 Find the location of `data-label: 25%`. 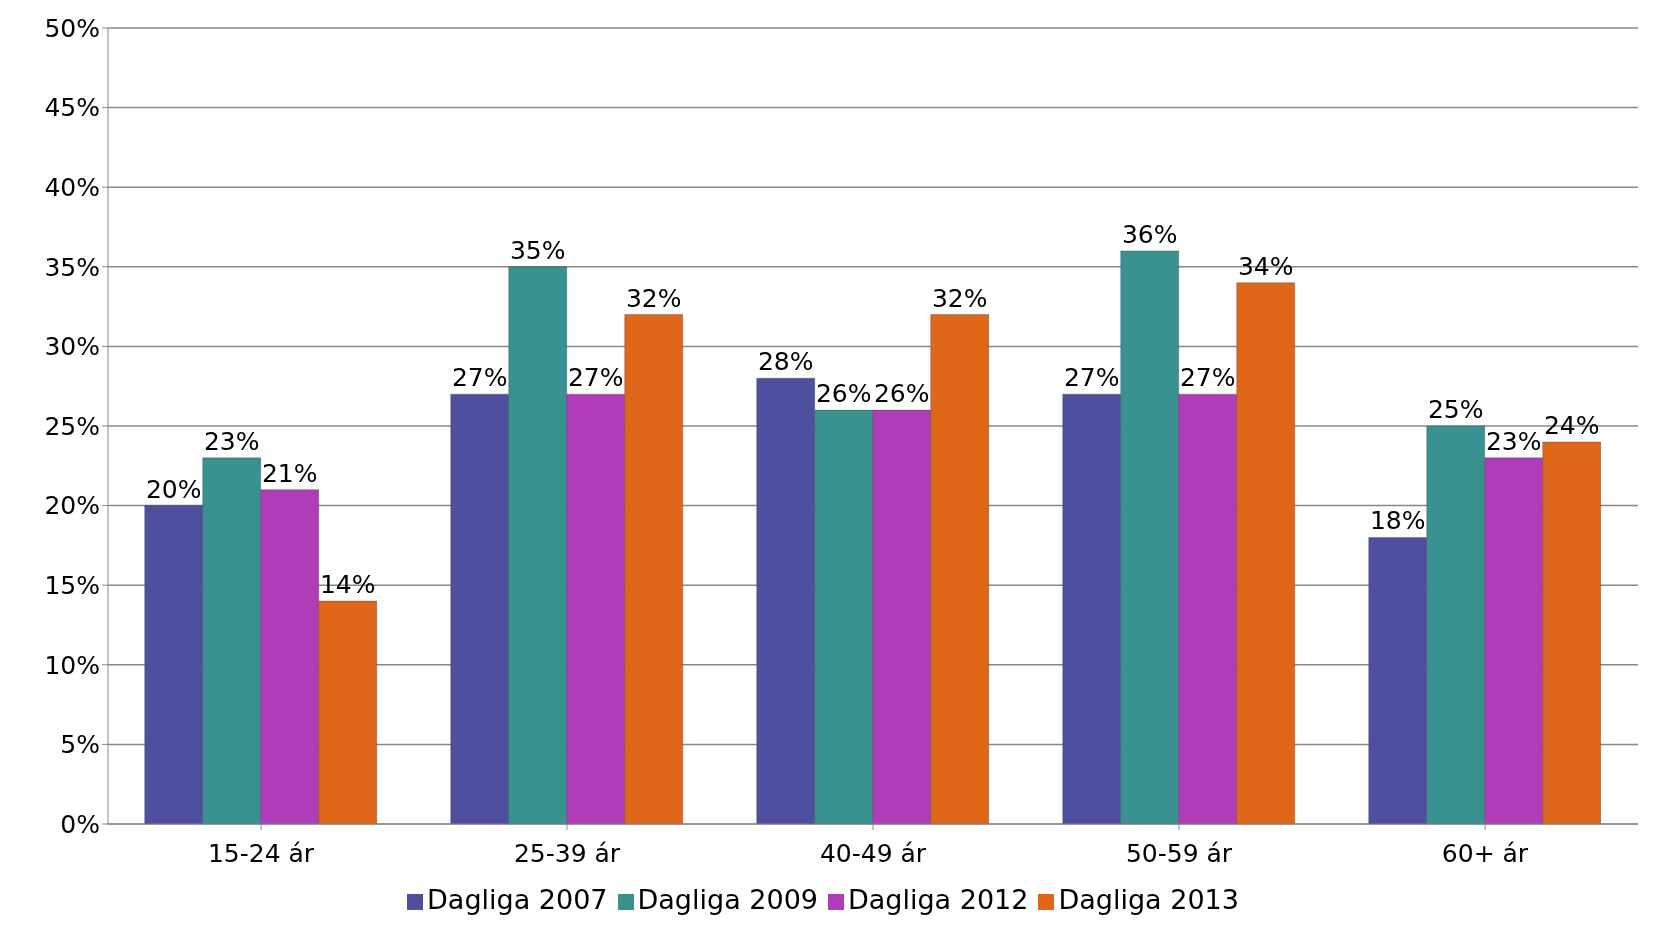

data-label: 25% is located at coordinates (1455, 409).